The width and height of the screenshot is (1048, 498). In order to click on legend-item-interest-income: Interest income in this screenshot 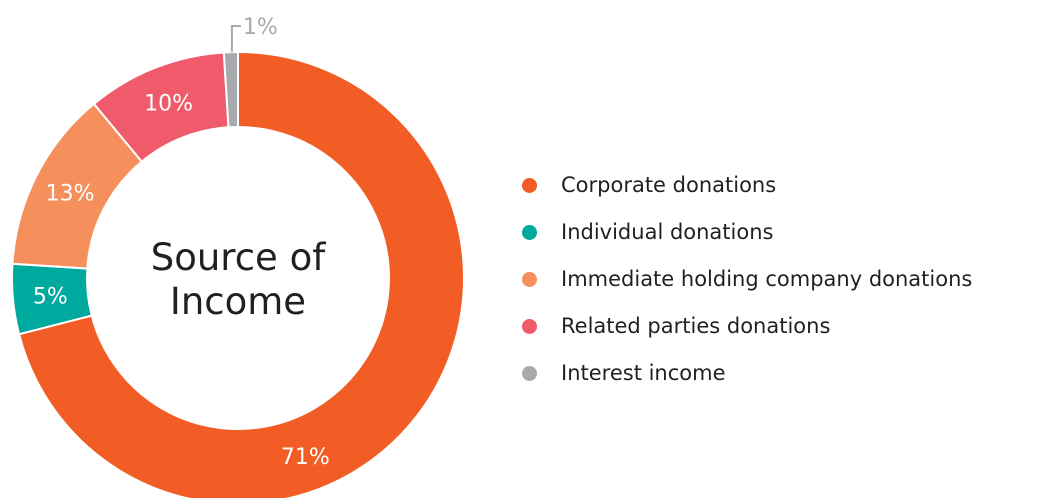, I will do `click(747, 373)`.